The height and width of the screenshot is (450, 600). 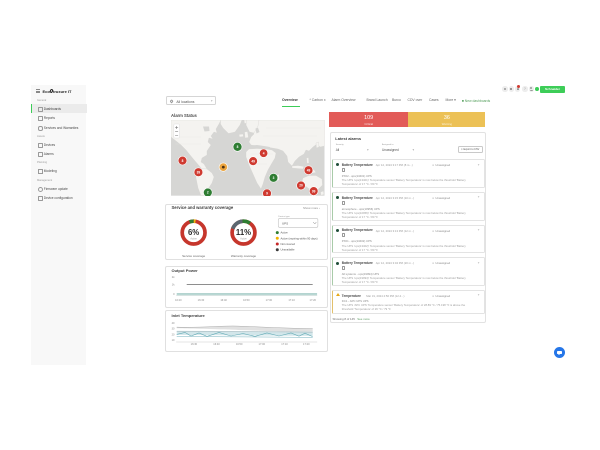 What do you see at coordinates (199, 173) in the screenshot?
I see `svg-text: 39` at bounding box center [199, 173].